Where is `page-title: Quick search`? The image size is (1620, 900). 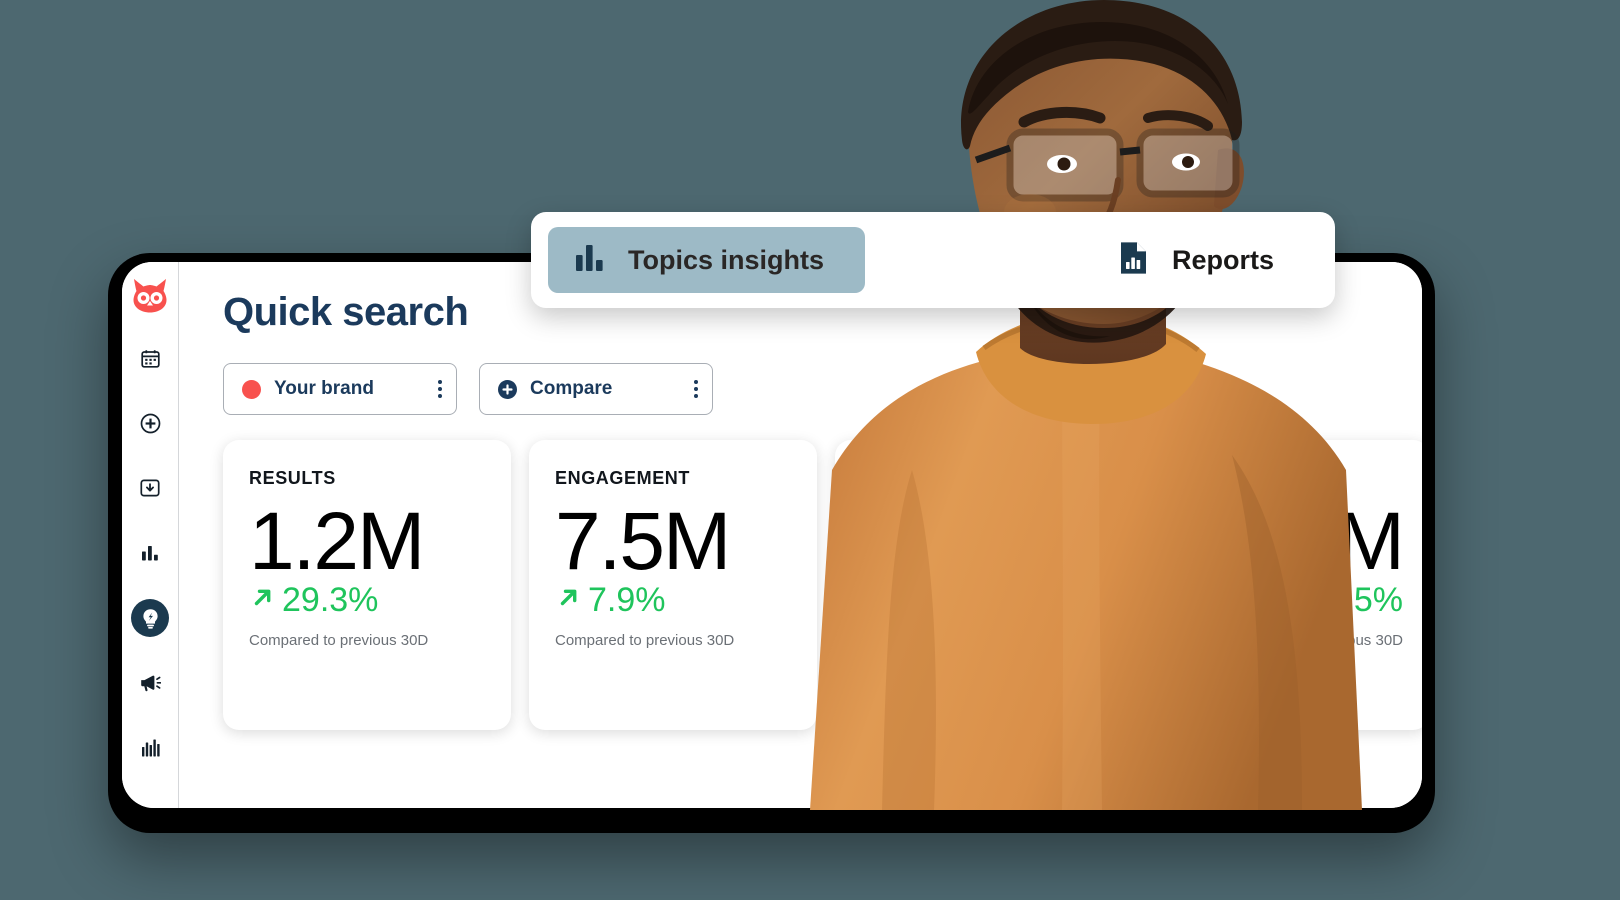 page-title: Quick search is located at coordinates (346, 312).